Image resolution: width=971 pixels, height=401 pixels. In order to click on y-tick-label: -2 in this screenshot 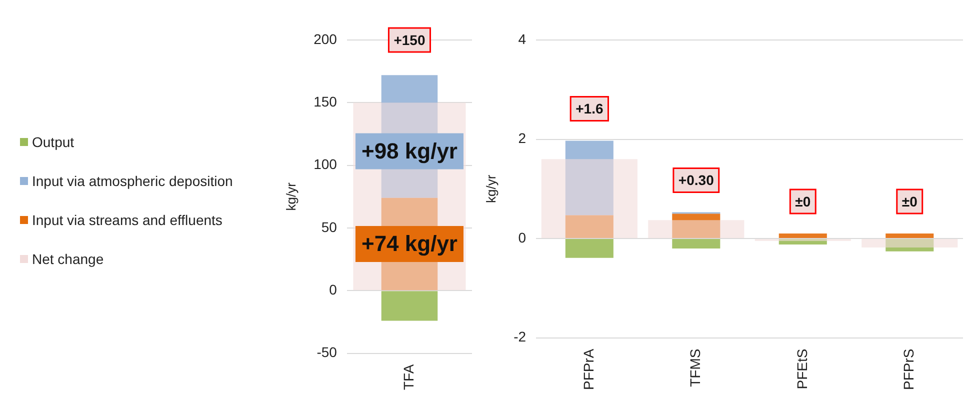, I will do `click(520, 336)`.